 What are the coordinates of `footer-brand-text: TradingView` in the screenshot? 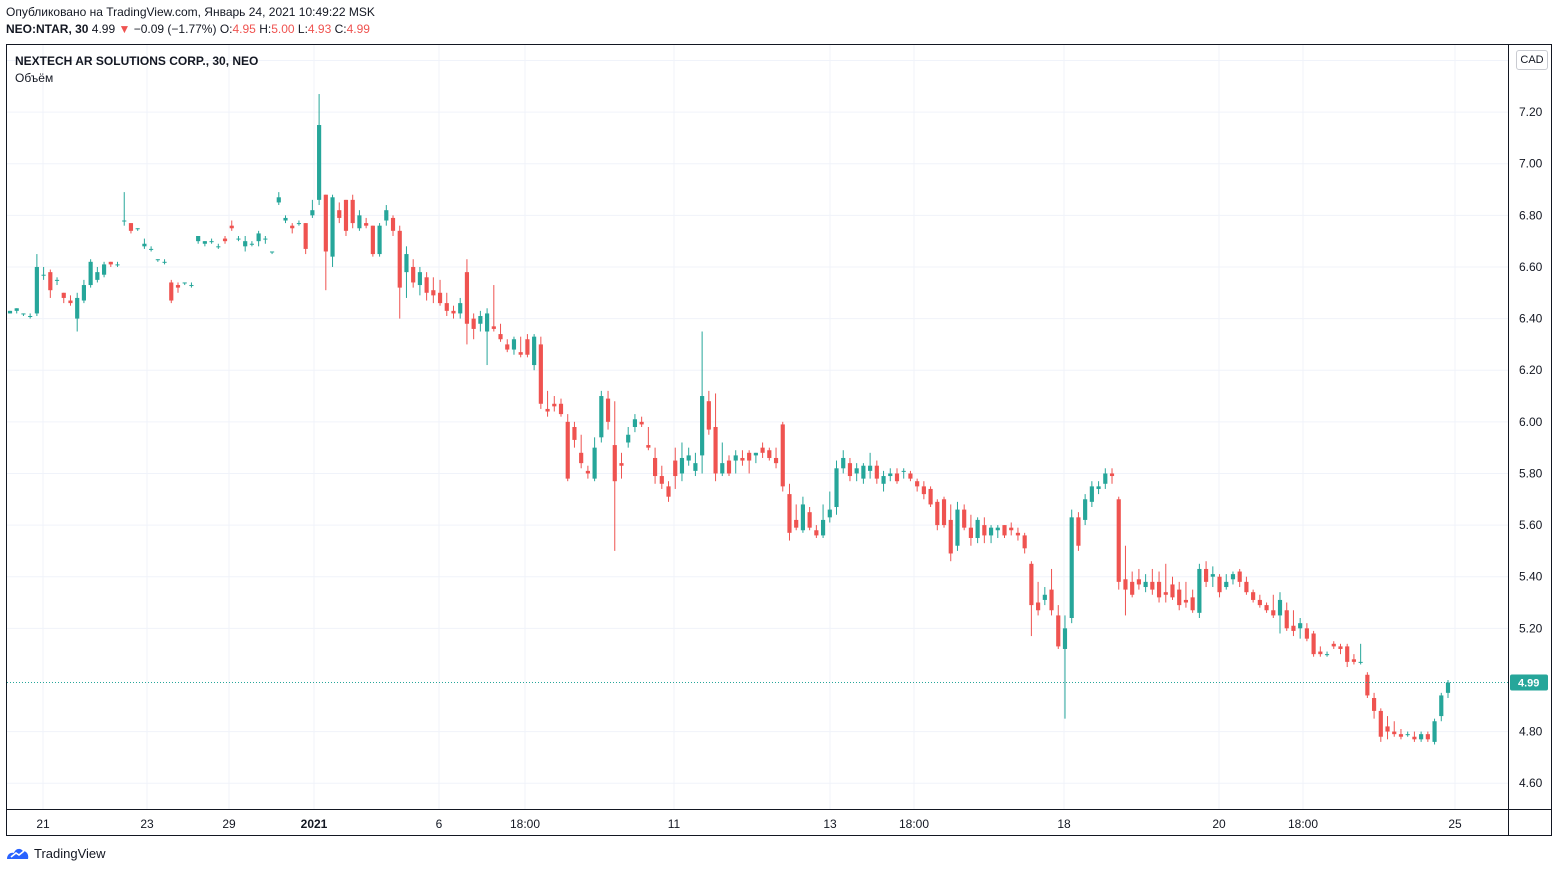 It's located at (70, 853).